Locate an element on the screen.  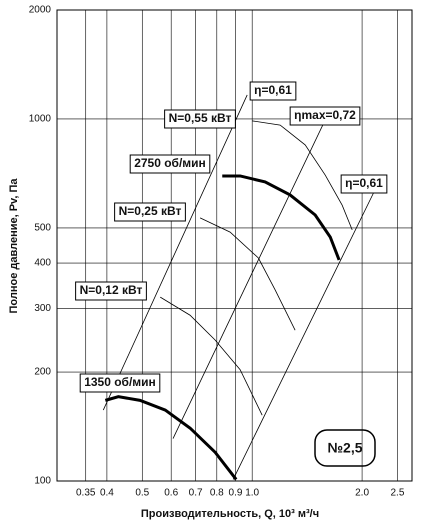
series-label: N=0,25 кВт is located at coordinates (150, 211).